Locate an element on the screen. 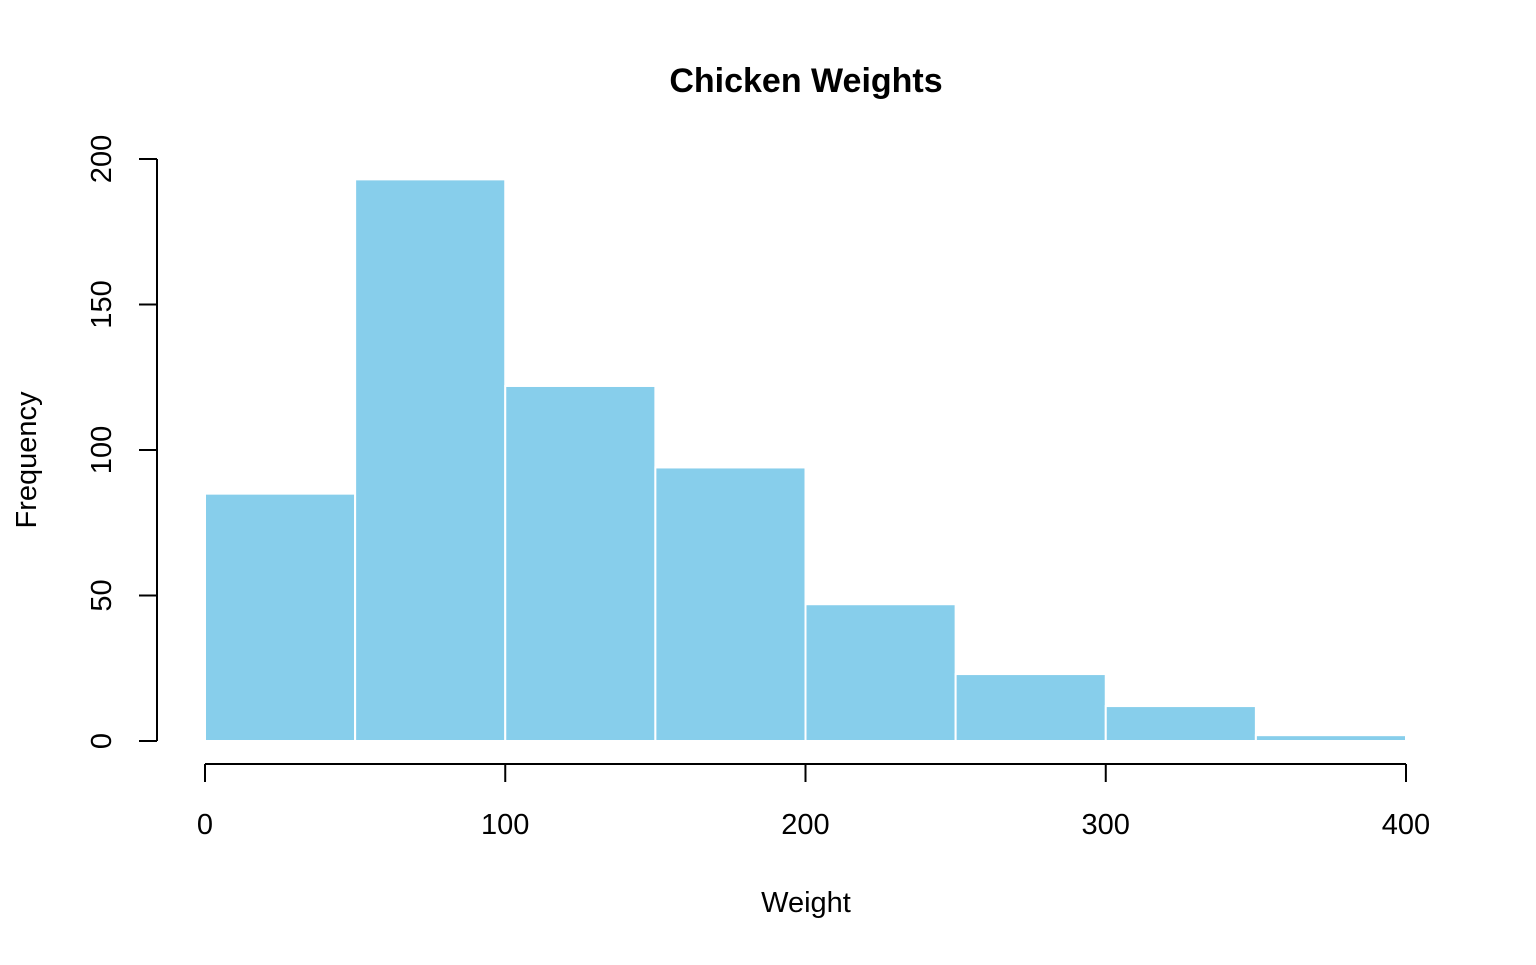 This screenshot has width=1536, height=965. y-tick-label: 150 is located at coordinates (102, 304).